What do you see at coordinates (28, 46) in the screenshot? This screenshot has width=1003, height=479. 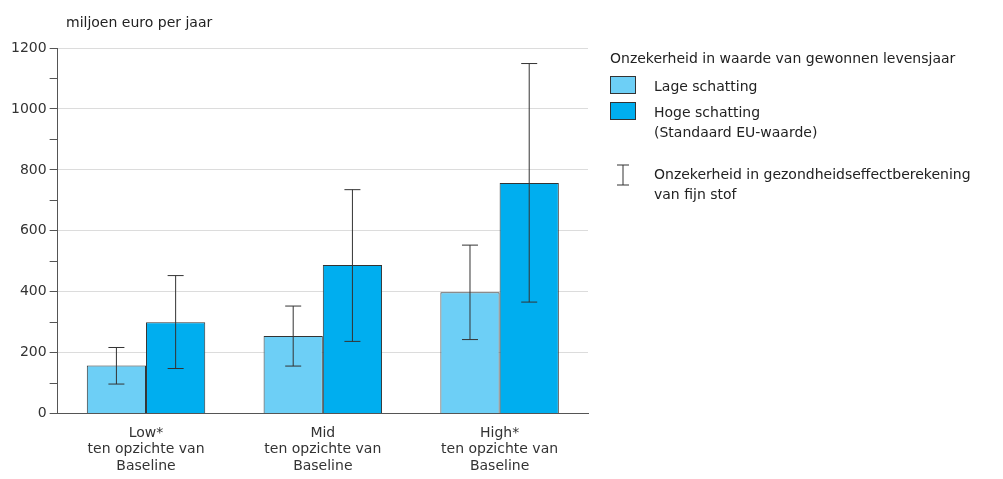 I see `y-tick-label: 1200` at bounding box center [28, 46].